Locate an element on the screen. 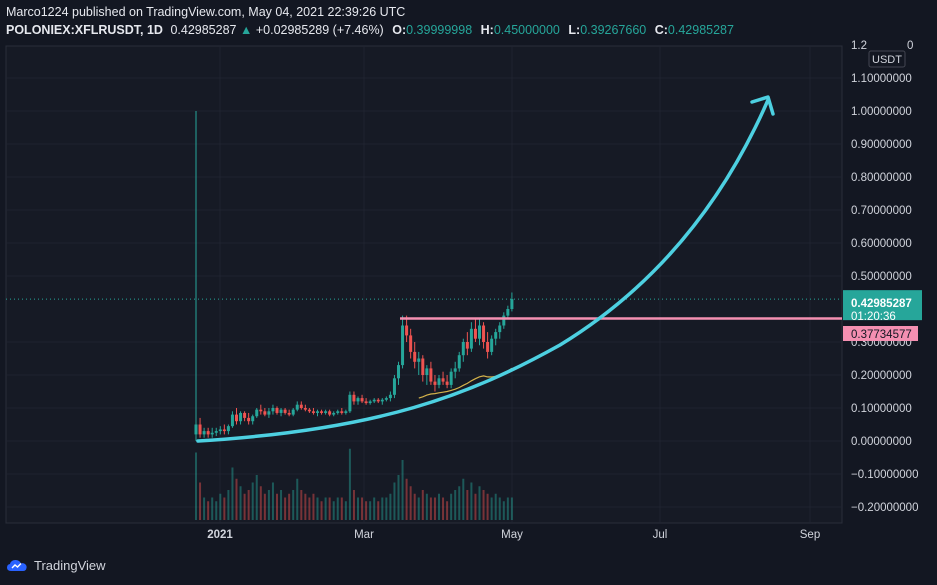 Image resolution: width=937 pixels, height=585 pixels. close-label: C: is located at coordinates (661, 30).